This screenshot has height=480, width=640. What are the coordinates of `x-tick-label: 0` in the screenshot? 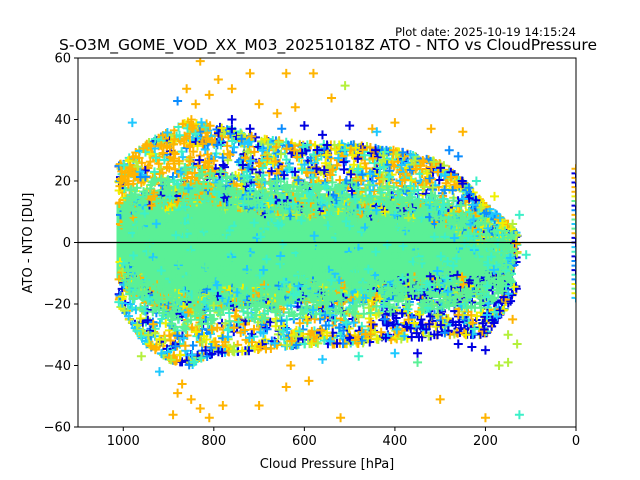 It's located at (576, 441).